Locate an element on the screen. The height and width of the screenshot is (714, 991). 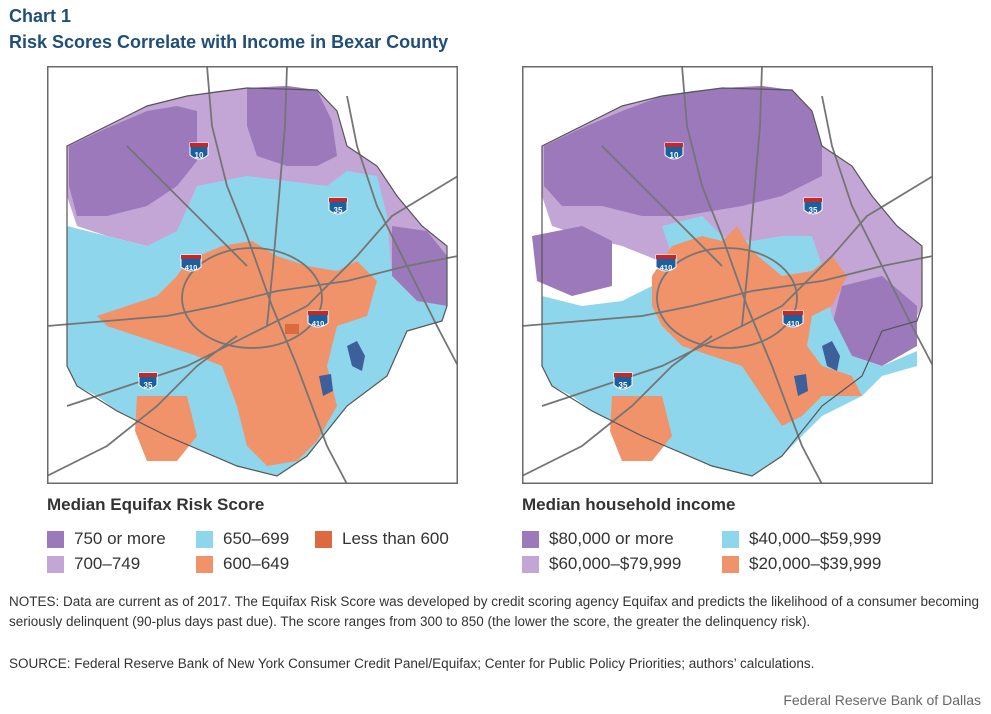
legend-label: $60,000–$79,999 is located at coordinates (615, 563).